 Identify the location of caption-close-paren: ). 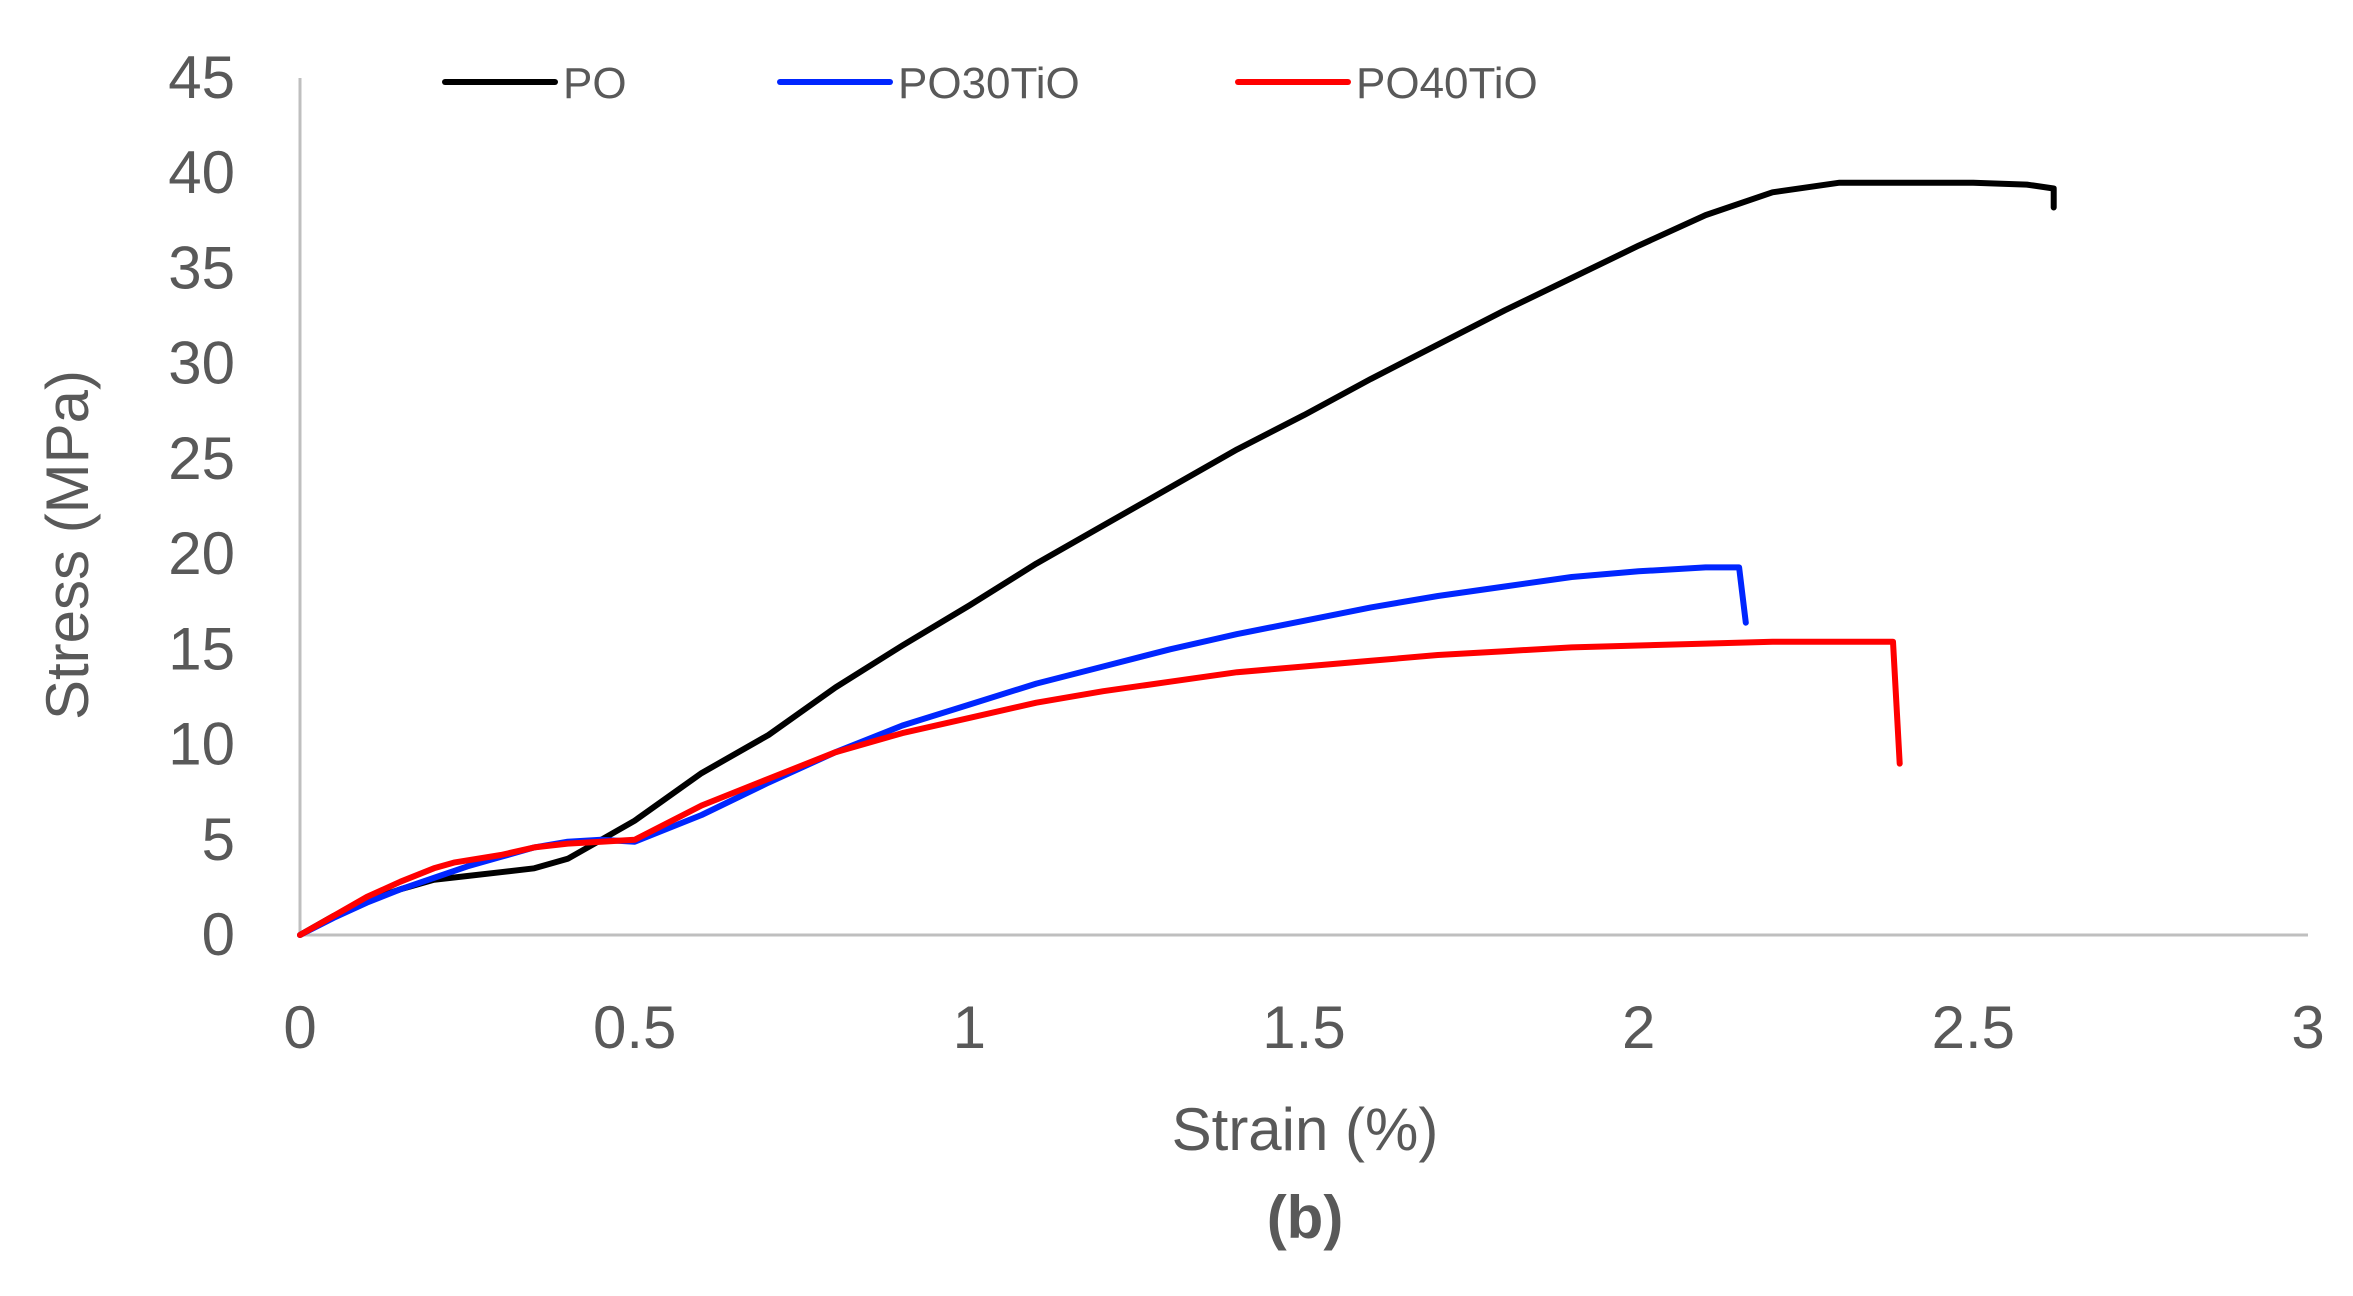
(1333, 1217).